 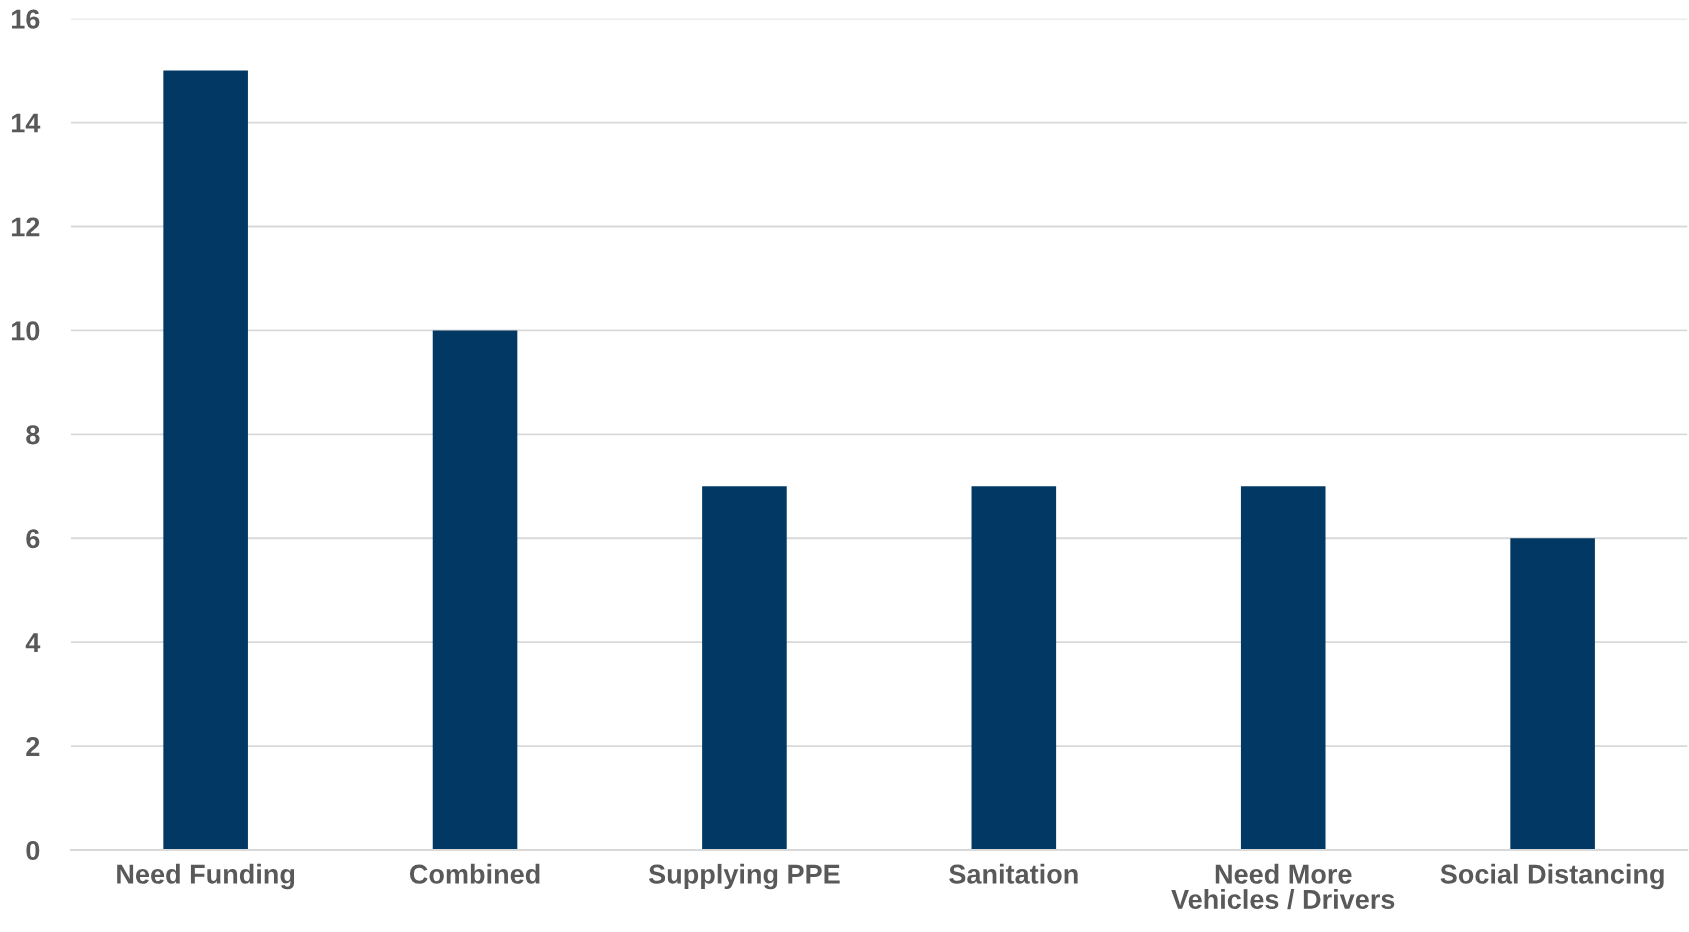 I want to click on x-tick-label: Need More Vehicles / Drivers, so click(x=1283, y=886).